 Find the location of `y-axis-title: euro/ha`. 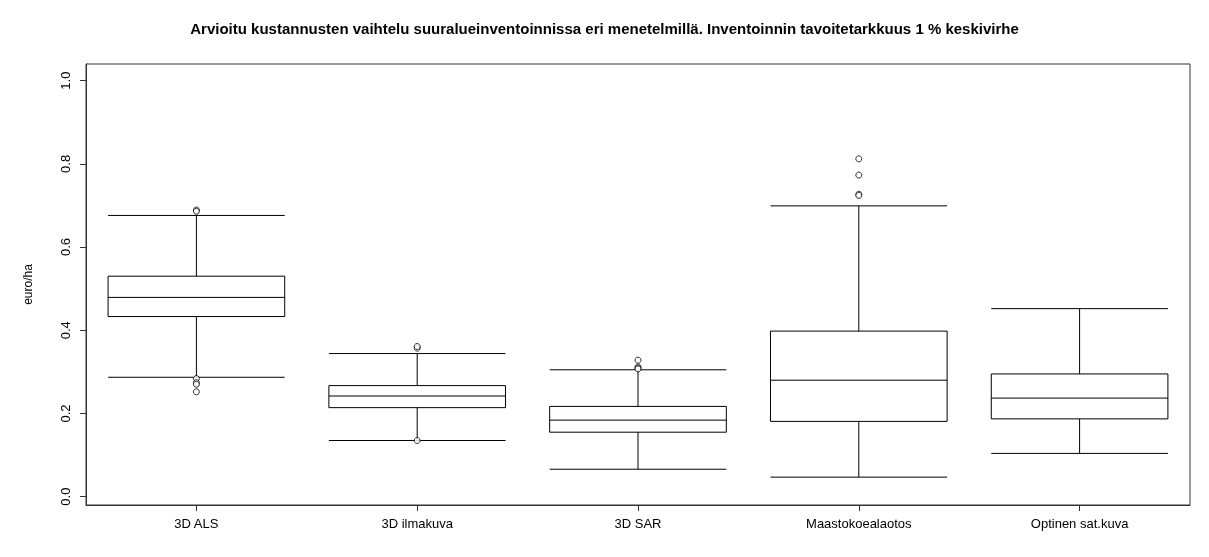

y-axis-title: euro/ha is located at coordinates (28, 284).